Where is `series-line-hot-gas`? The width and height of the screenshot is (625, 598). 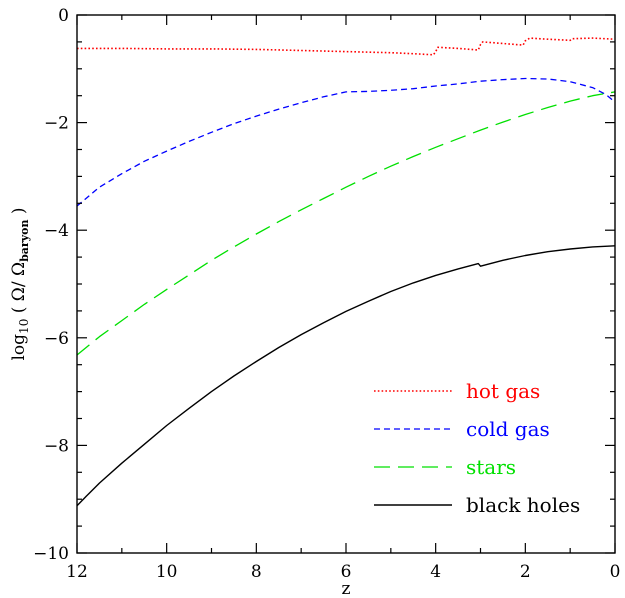
series-line-hot-gas is located at coordinates (346, 46).